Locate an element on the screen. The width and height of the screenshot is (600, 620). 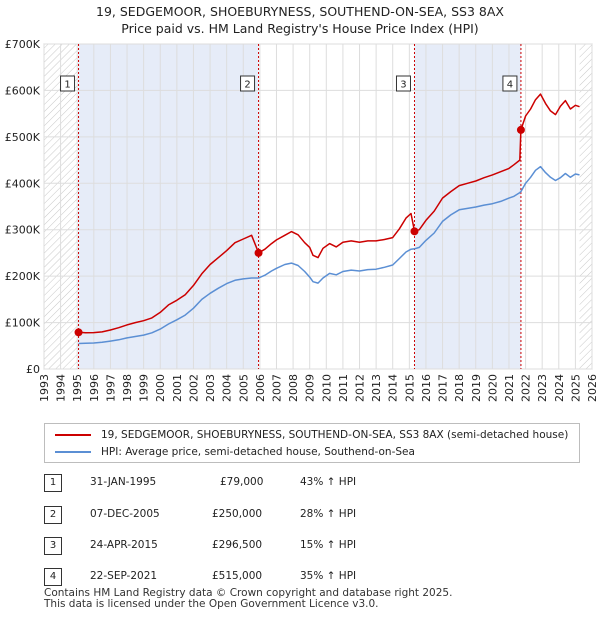
legend-property-line is located at coordinates (73, 435).